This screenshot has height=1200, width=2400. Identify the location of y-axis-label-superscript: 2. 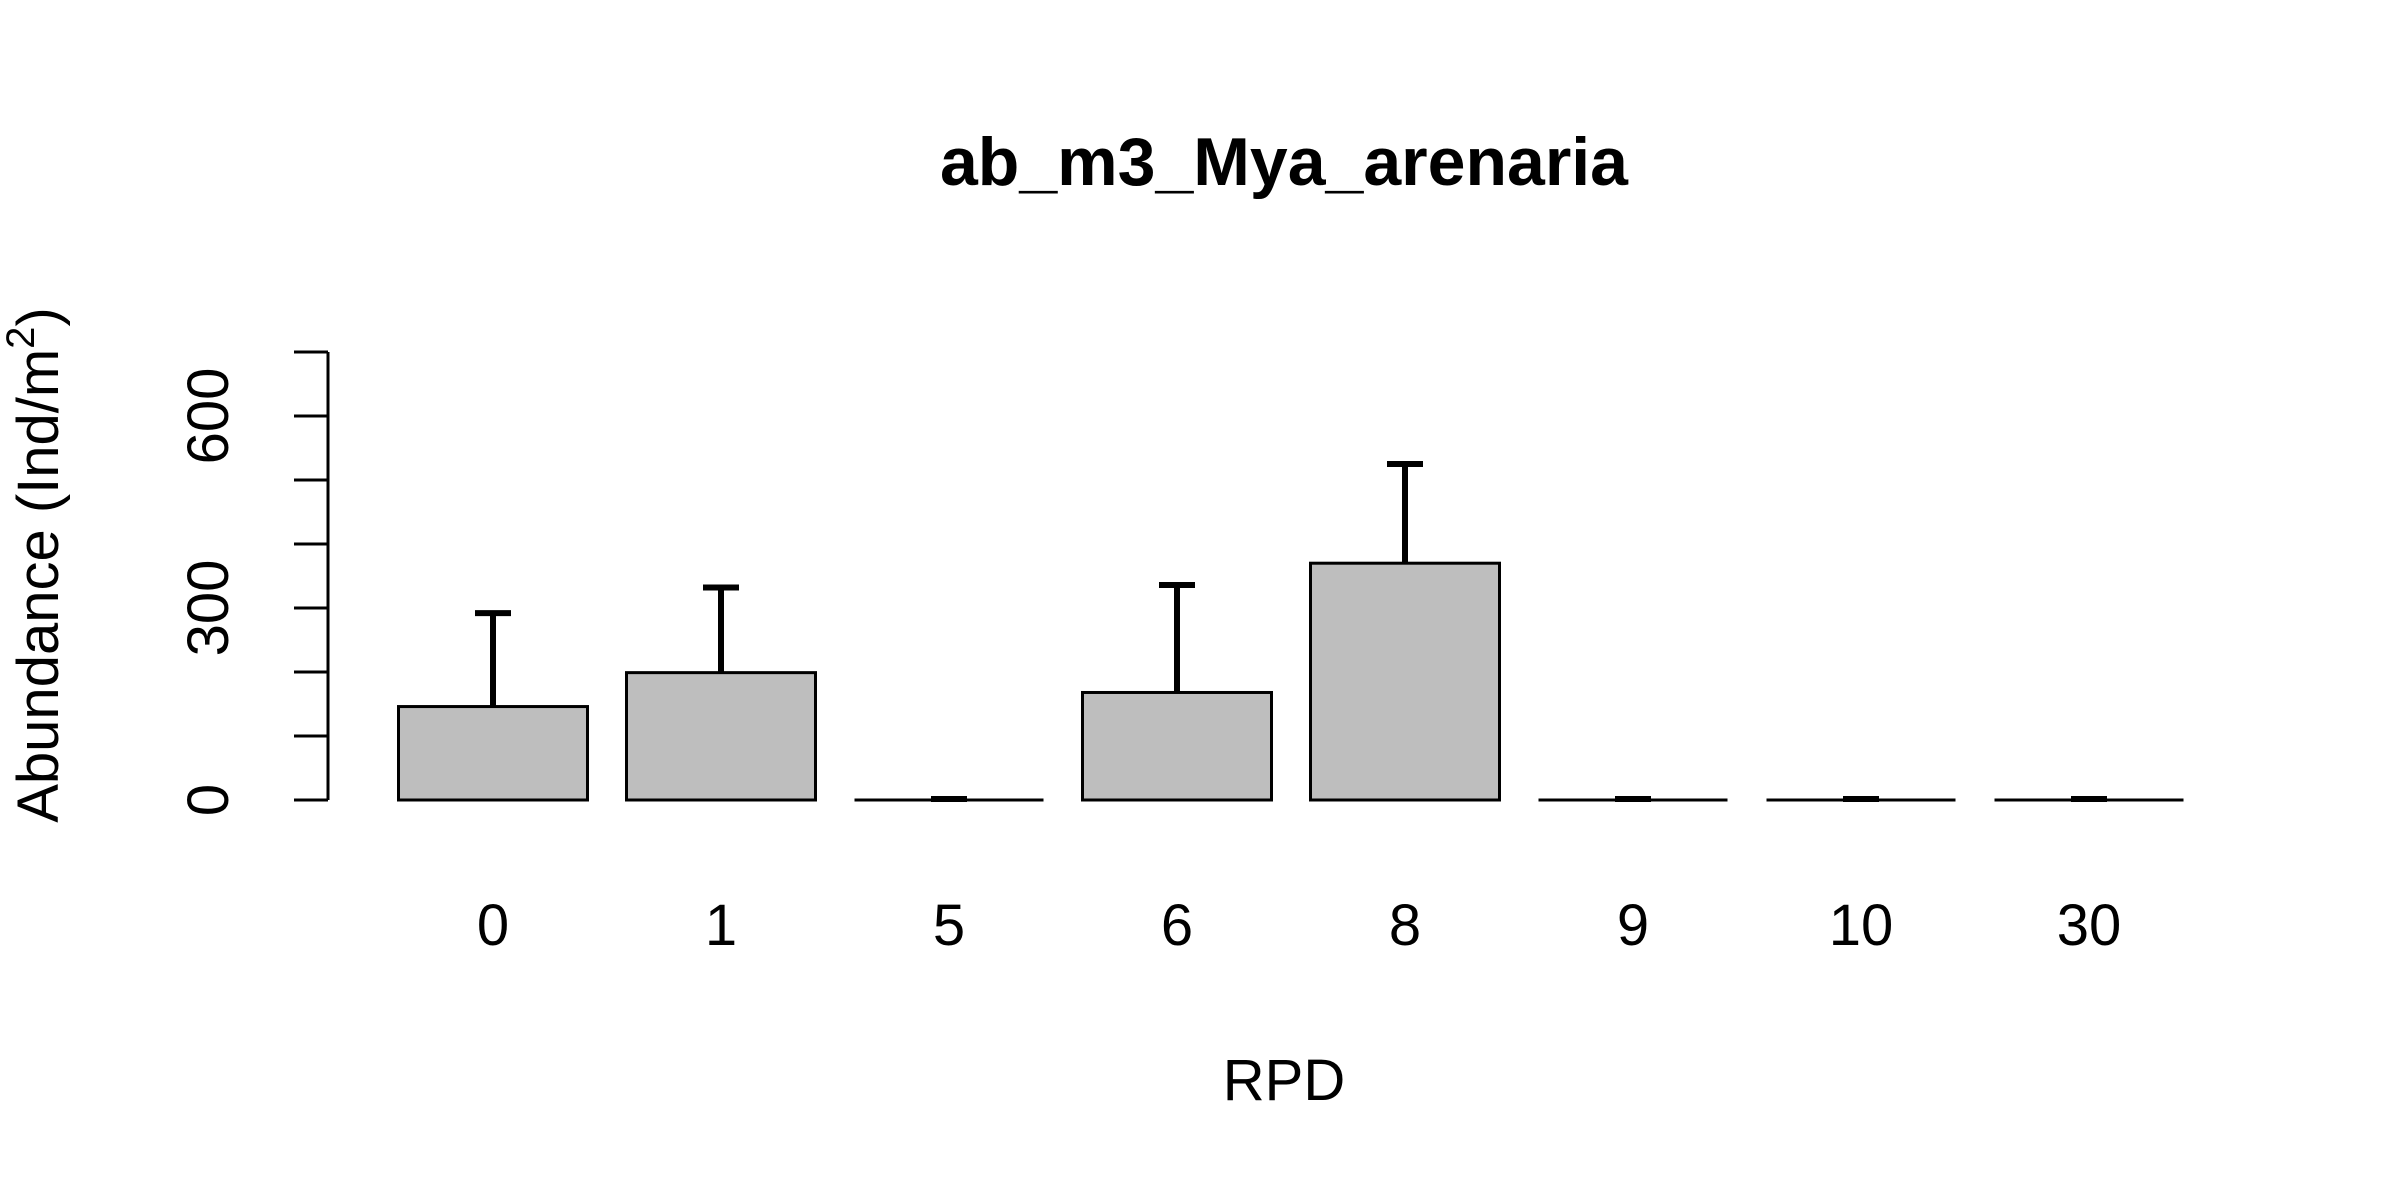
(21, 338).